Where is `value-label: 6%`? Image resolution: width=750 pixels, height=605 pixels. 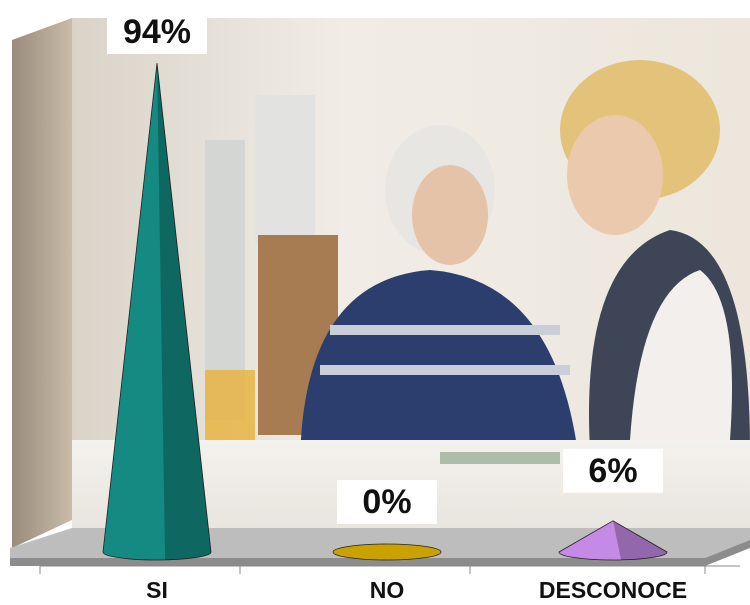
value-label: 6% is located at coordinates (612, 471).